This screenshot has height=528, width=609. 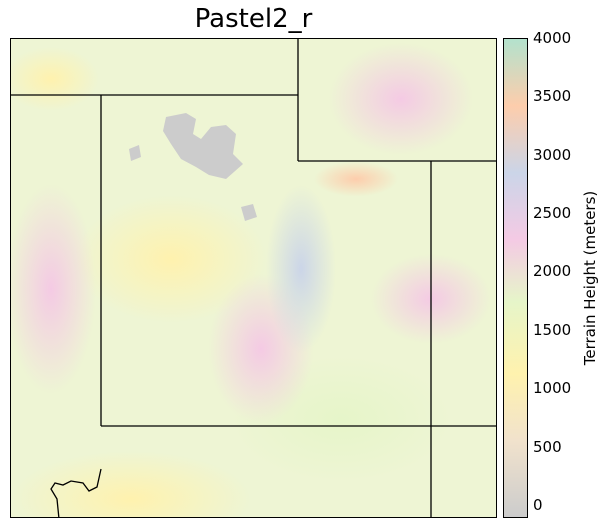 What do you see at coordinates (552, 213) in the screenshot?
I see `colorbar-tick: 2500` at bounding box center [552, 213].